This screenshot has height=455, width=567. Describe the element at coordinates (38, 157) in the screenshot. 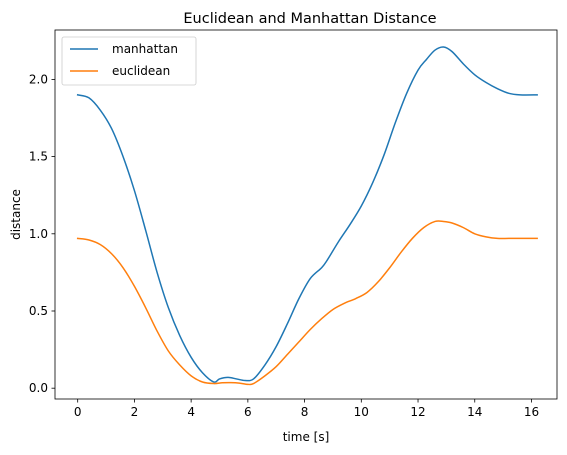

I see `y-tick-label: 1.5` at that location.